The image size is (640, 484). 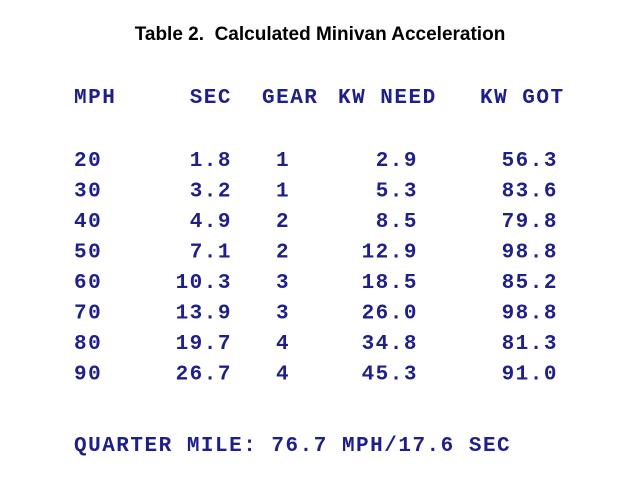 What do you see at coordinates (320, 34) in the screenshot?
I see `table-title: Table 2. Calculated Minivan Acceleration` at bounding box center [320, 34].